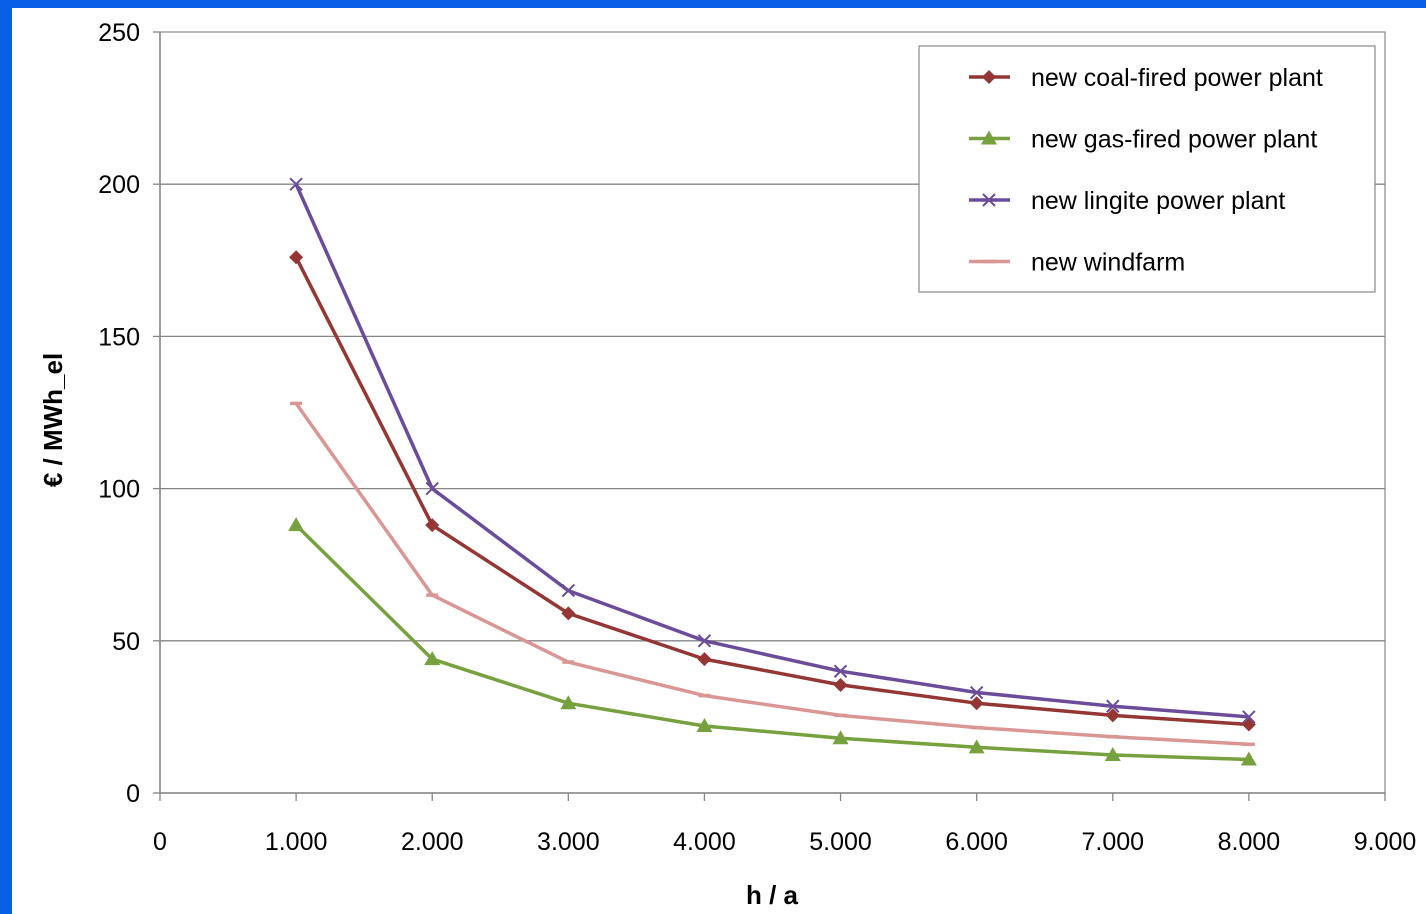 The image size is (1426, 914). I want to click on legend-entry: new windfarm, so click(1077, 263).